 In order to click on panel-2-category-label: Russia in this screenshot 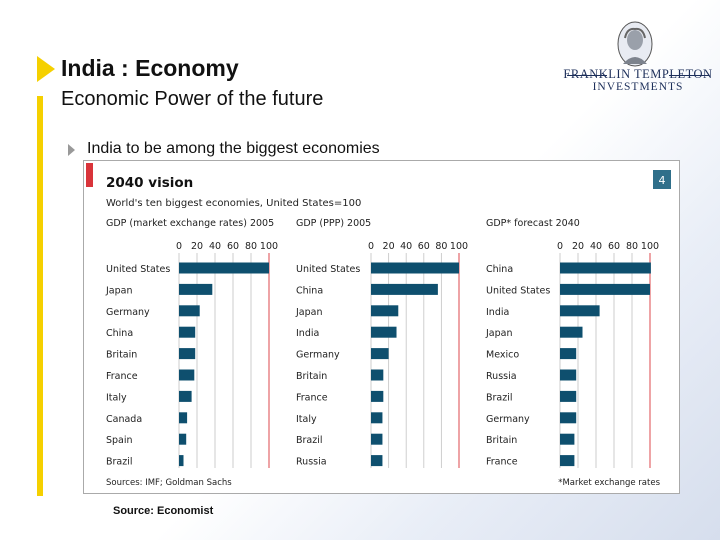, I will do `click(311, 462)`.